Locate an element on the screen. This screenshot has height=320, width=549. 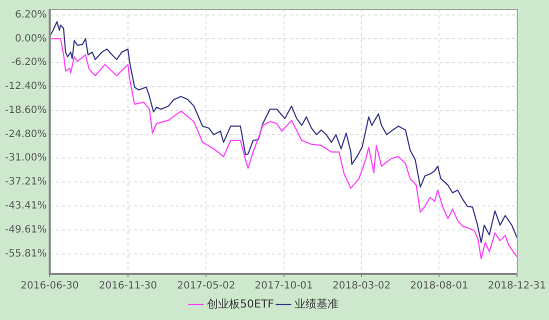
y-tick-label: -31.00% is located at coordinates (25, 158).